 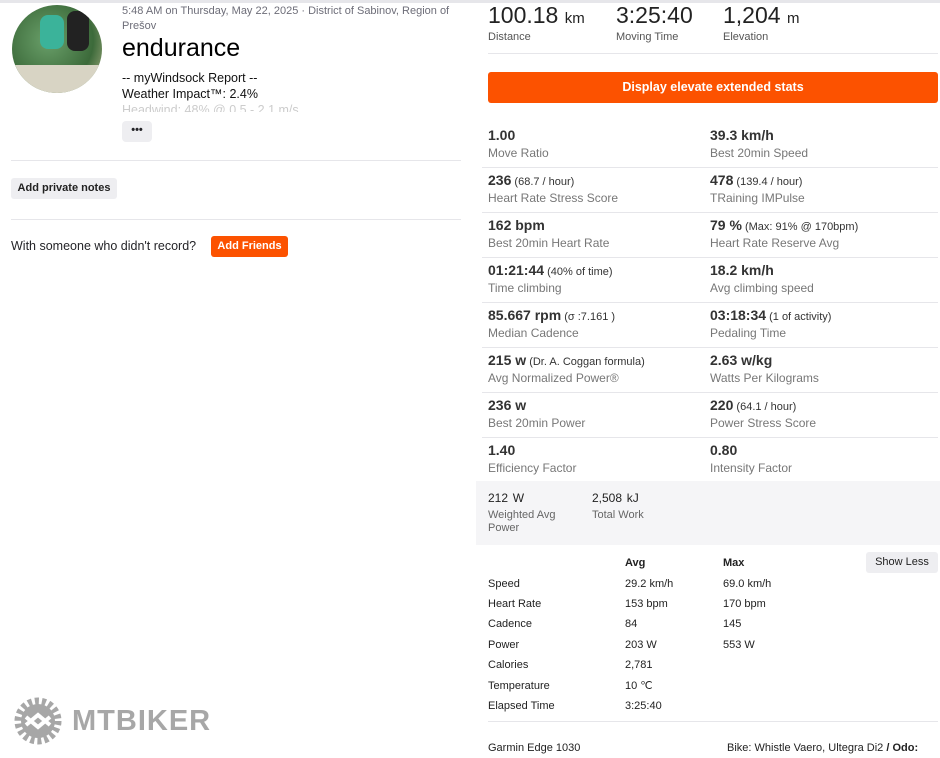 What do you see at coordinates (741, 360) in the screenshot?
I see `stat-value: 2.63 w/kg` at bounding box center [741, 360].